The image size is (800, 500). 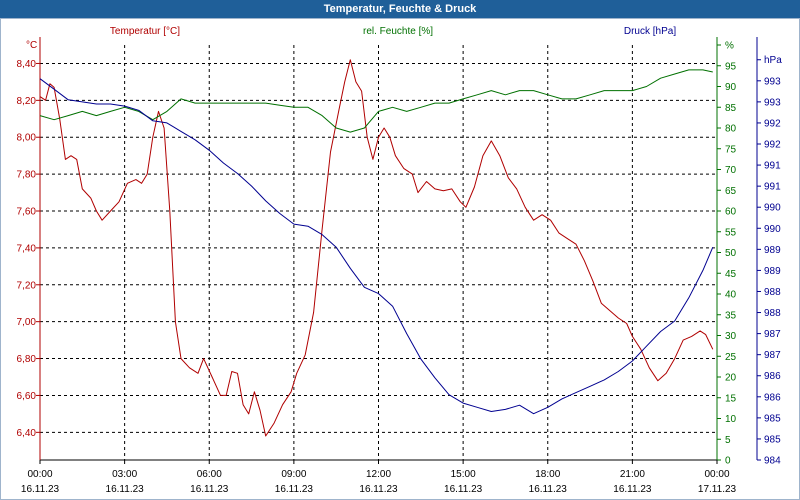 I want to click on x-tick-time-2: 06:00, so click(x=209, y=474).